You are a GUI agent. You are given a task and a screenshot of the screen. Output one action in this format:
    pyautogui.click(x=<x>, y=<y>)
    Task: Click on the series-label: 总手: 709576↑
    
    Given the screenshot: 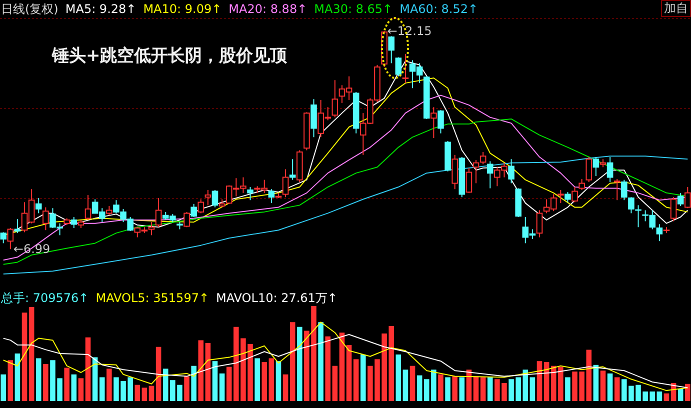 What is the action you would take?
    pyautogui.click(x=45, y=298)
    